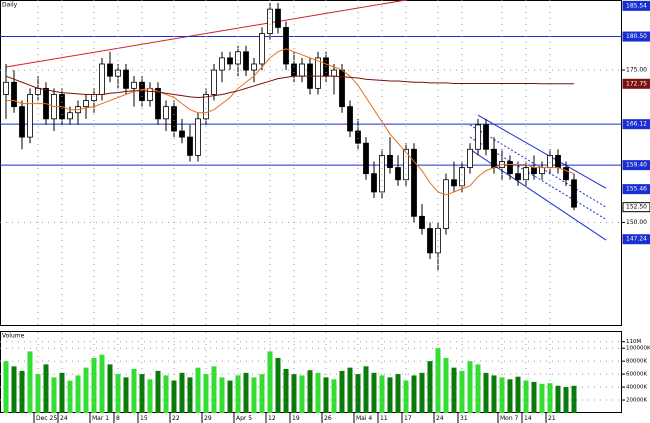 The width and height of the screenshot is (650, 423). I want to click on price-tag-label: 185.54, so click(636, 5).